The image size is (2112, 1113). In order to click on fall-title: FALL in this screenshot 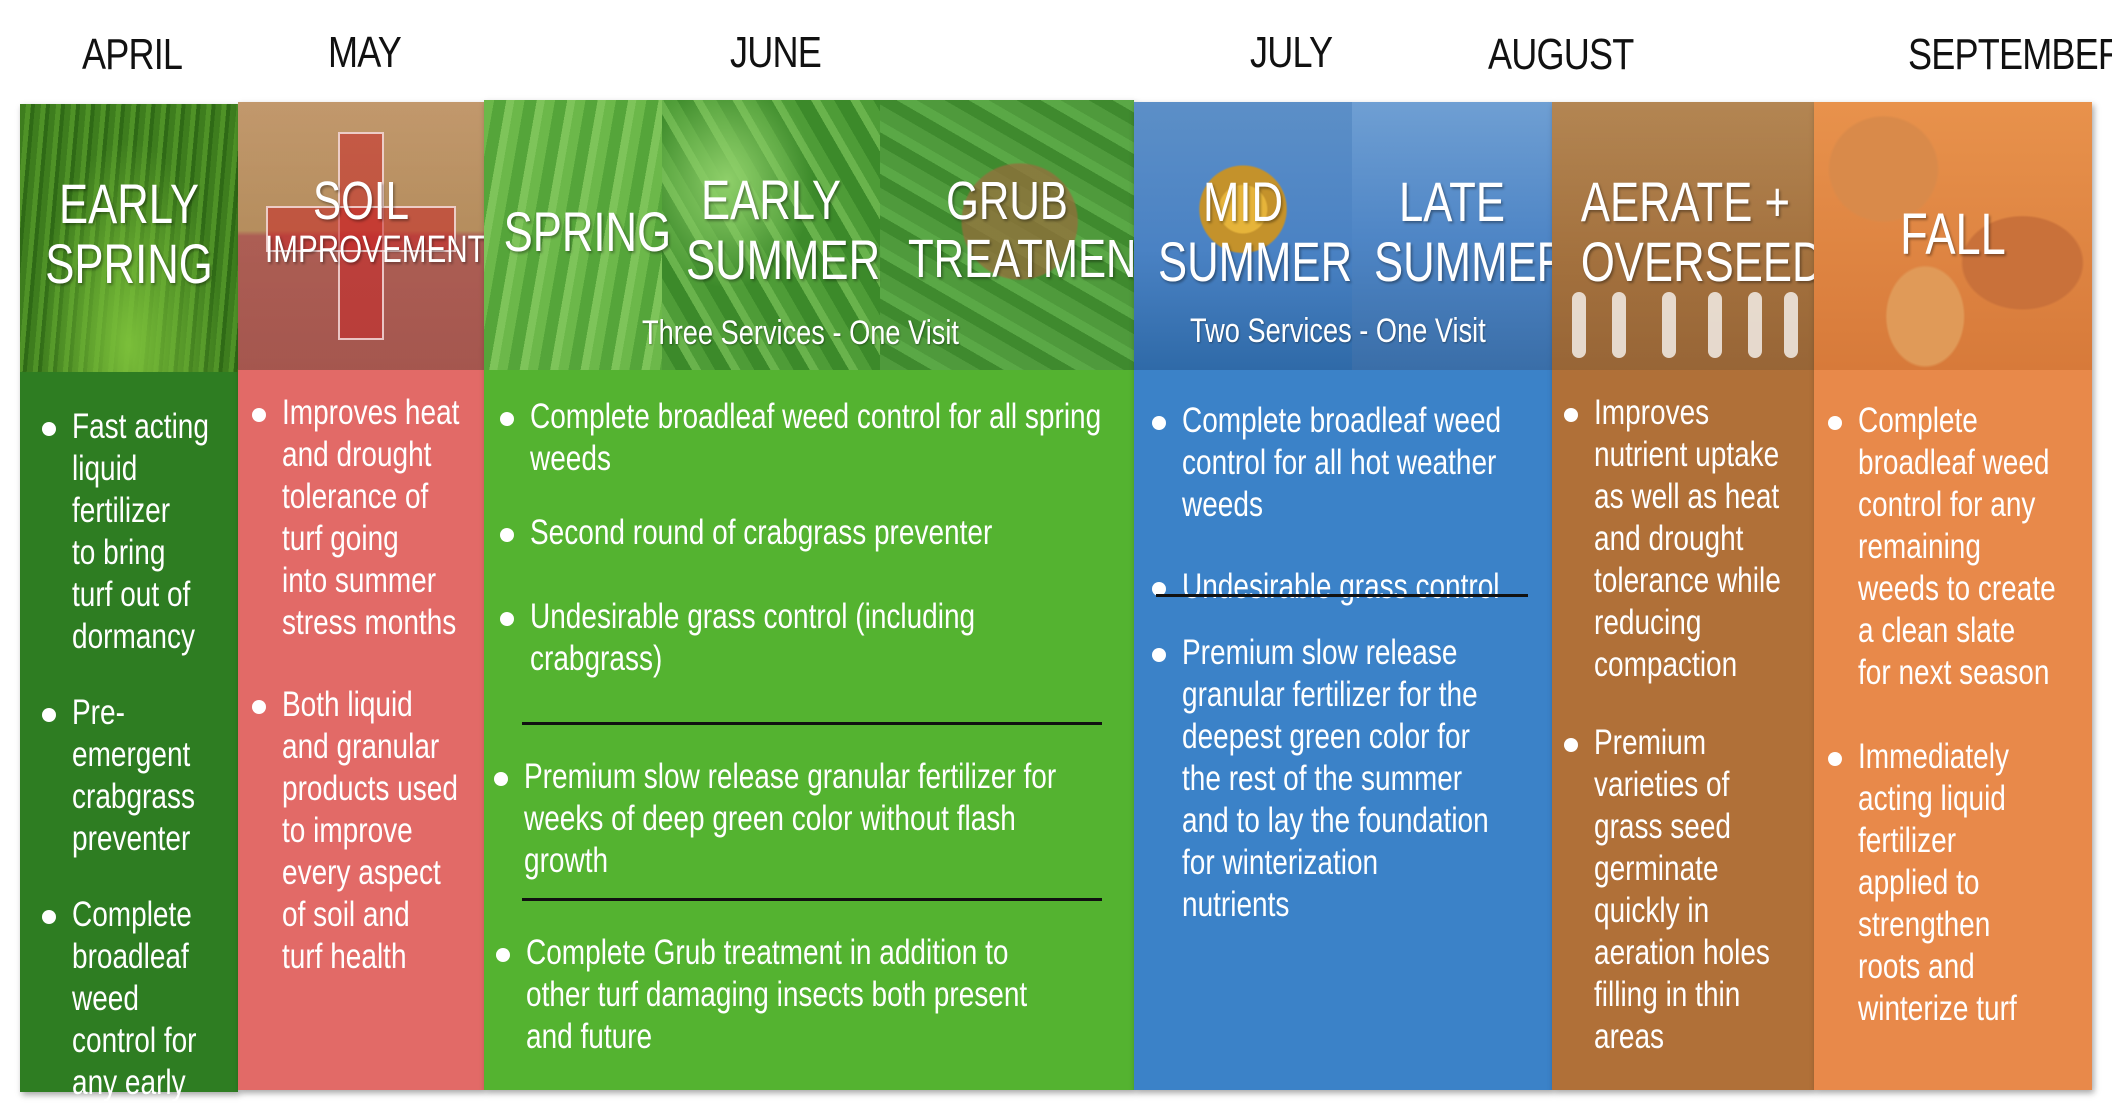, I will do `click(1953, 234)`.